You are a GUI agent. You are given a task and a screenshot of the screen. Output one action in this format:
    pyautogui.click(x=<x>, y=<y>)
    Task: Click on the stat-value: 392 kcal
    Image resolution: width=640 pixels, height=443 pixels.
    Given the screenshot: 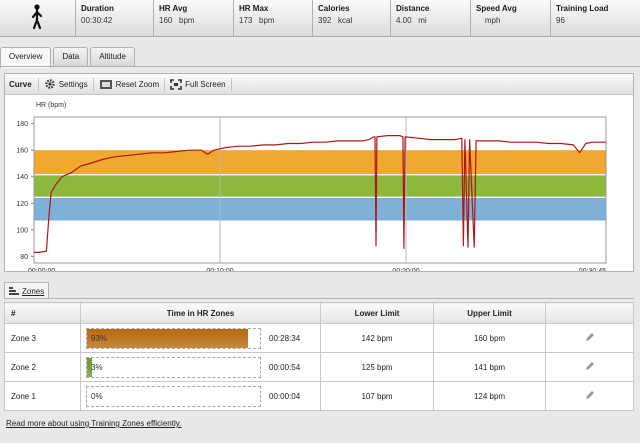 What is the action you would take?
    pyautogui.click(x=335, y=20)
    